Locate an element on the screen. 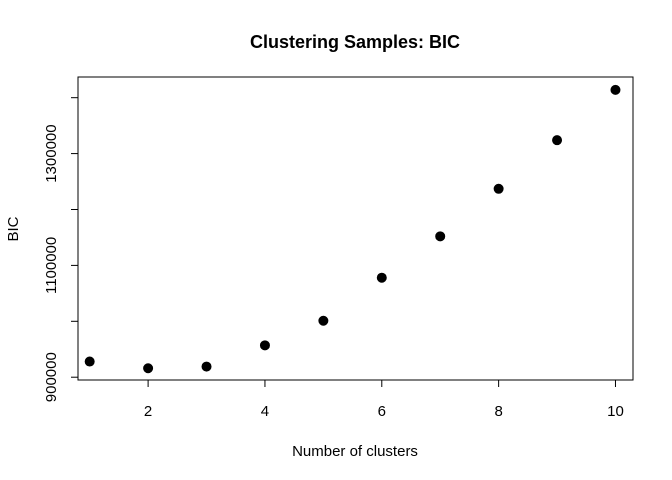 The height and width of the screenshot is (480, 672). x-tick-label: 8 is located at coordinates (498, 411).